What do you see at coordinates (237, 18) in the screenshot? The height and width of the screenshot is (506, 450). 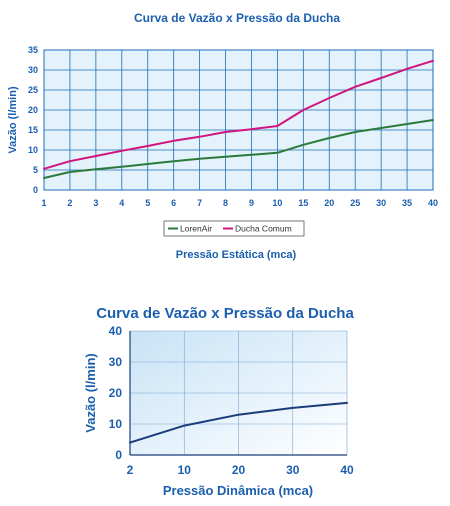 I see `chart-1-title: Curva de Vazão x Pressão da Ducha` at bounding box center [237, 18].